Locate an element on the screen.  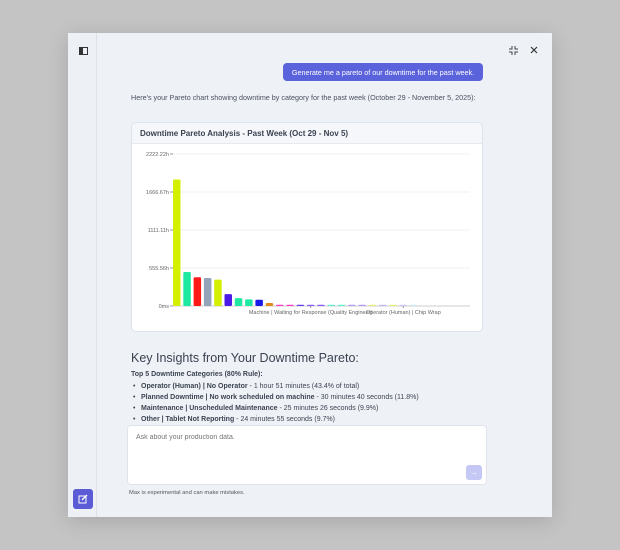
y-tick-label: 1666.67h is located at coordinates (157, 193).